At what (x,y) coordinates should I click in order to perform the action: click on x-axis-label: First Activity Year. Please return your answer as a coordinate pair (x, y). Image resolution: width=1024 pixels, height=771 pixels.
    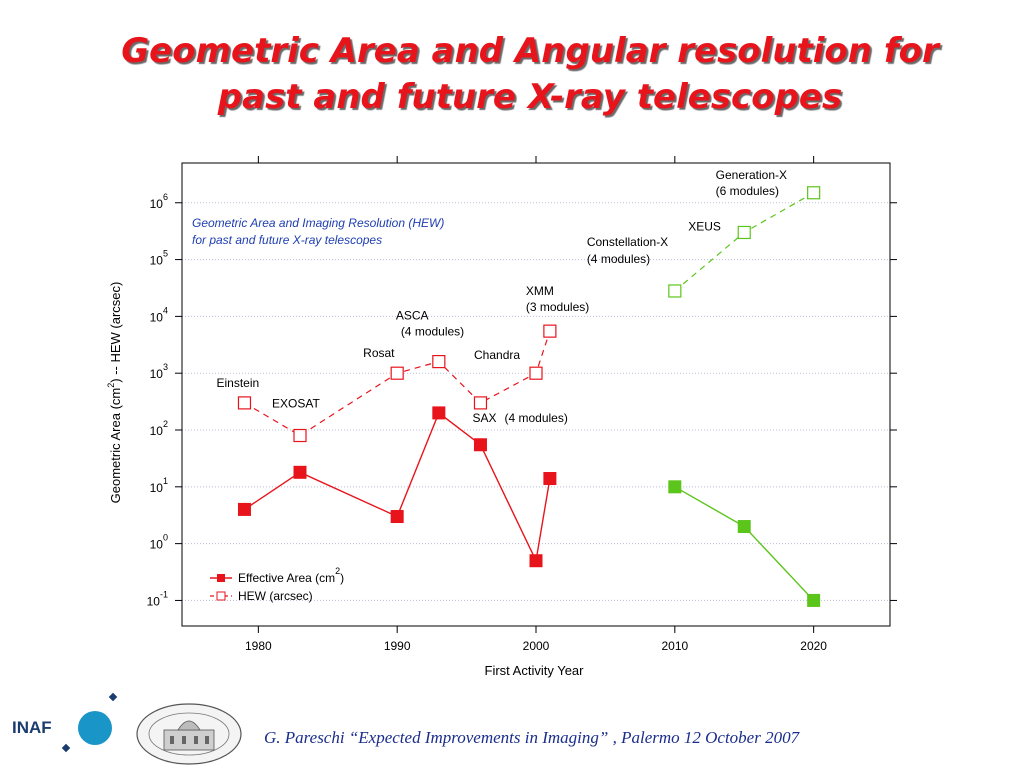
    Looking at the image, I should click on (535, 670).